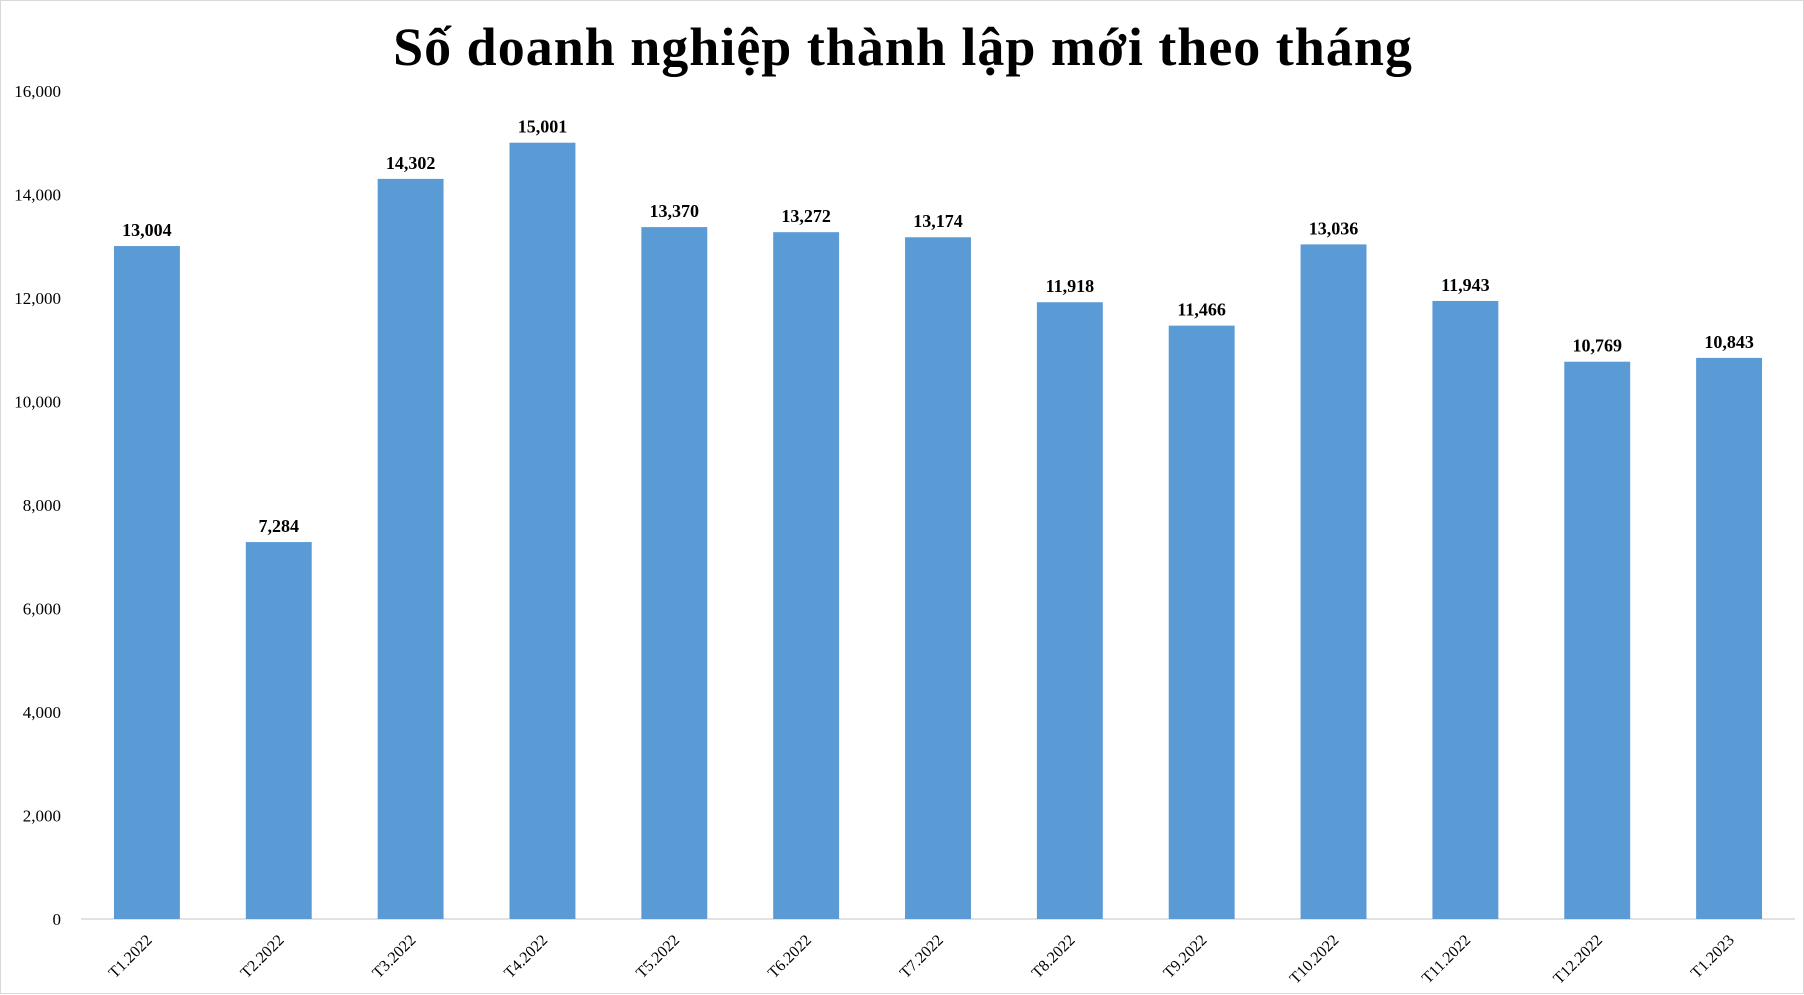 The image size is (1804, 995). I want to click on y-tick-label: 4,000, so click(42, 712).